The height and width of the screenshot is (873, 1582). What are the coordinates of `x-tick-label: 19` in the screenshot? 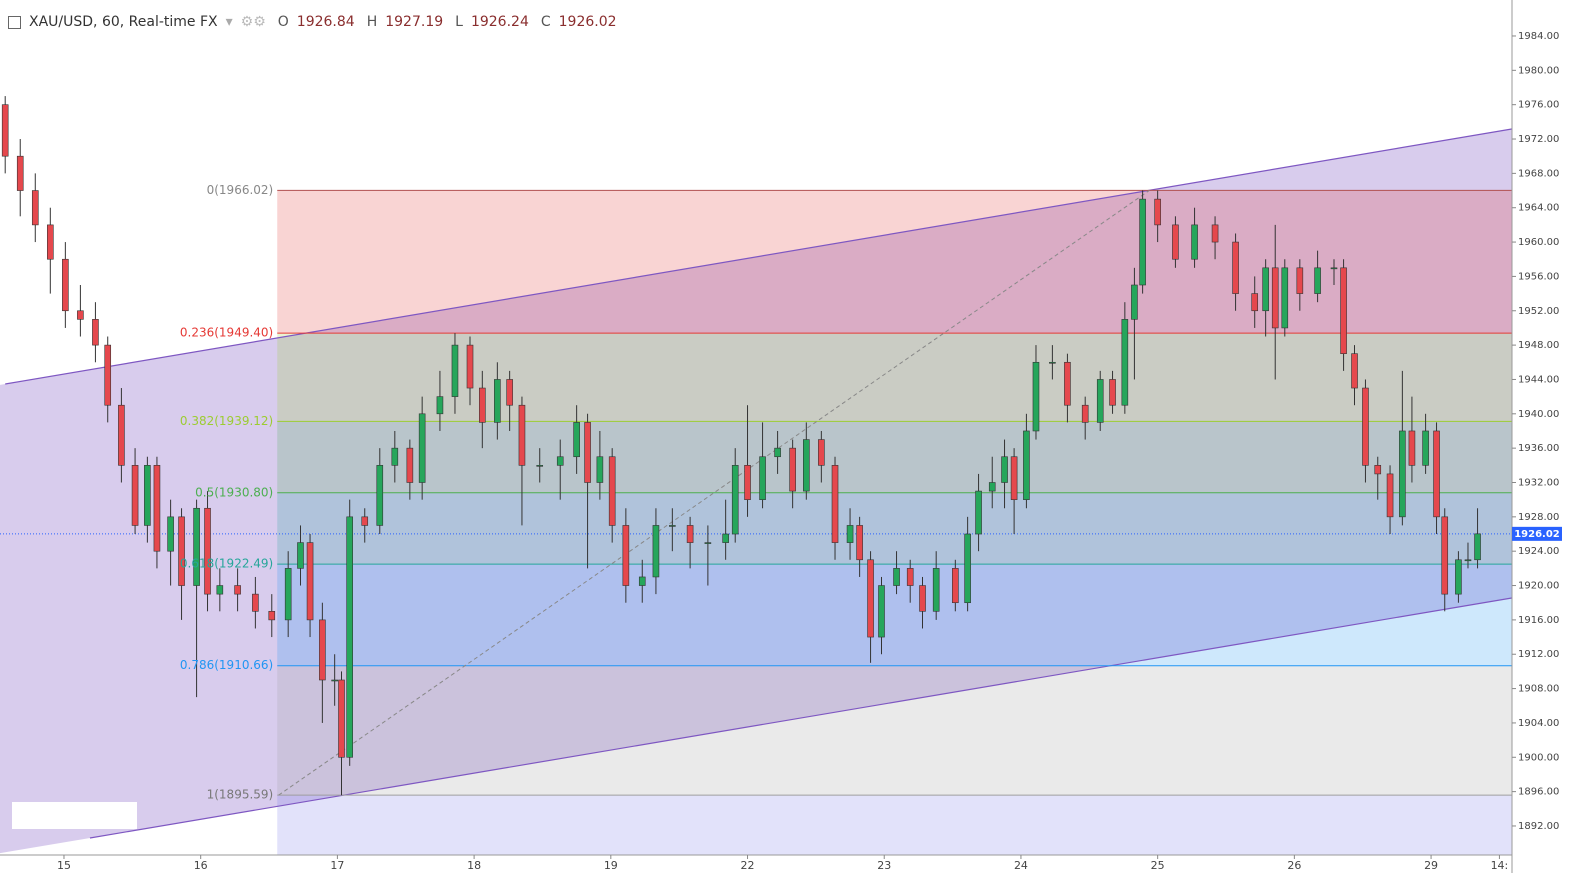 It's located at (611, 865).